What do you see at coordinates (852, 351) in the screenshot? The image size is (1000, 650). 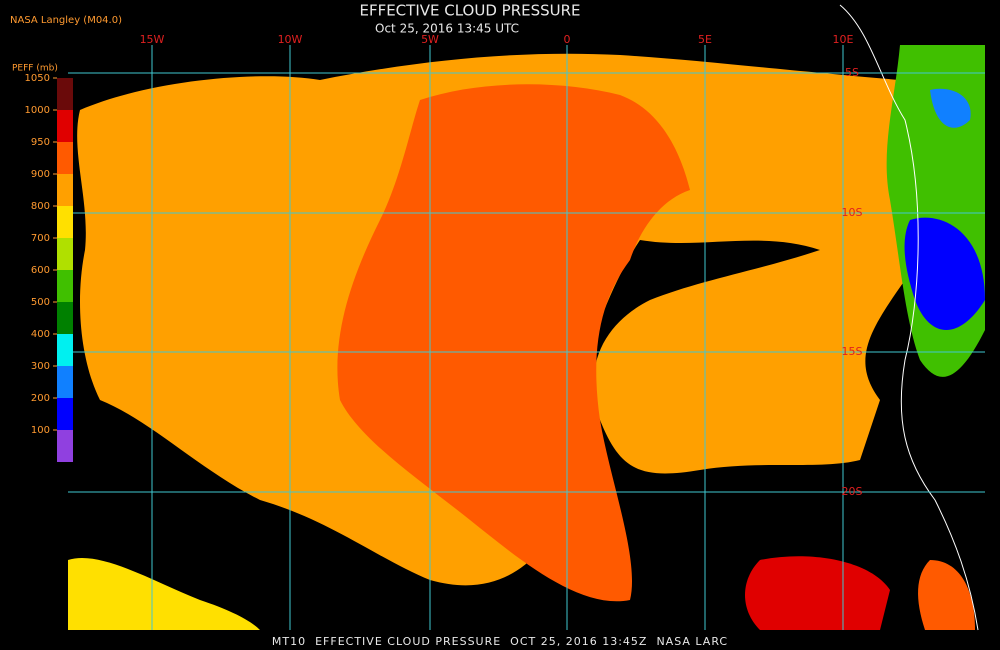 I see `lat-label: 15S` at bounding box center [852, 351].